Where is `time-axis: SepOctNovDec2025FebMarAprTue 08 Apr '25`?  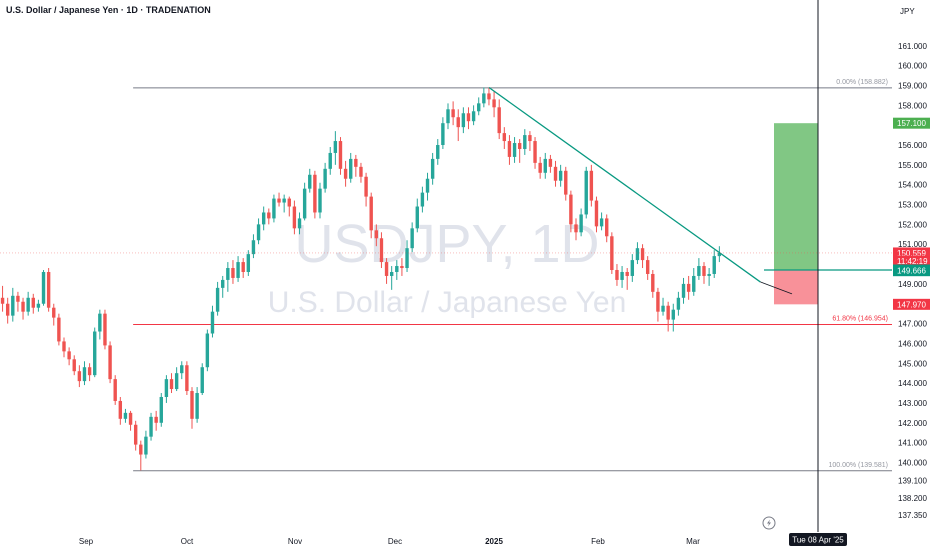
time-axis: SepOctNovDec2025FebMarAprTue 08 Apr '25 is located at coordinates (463, 539).